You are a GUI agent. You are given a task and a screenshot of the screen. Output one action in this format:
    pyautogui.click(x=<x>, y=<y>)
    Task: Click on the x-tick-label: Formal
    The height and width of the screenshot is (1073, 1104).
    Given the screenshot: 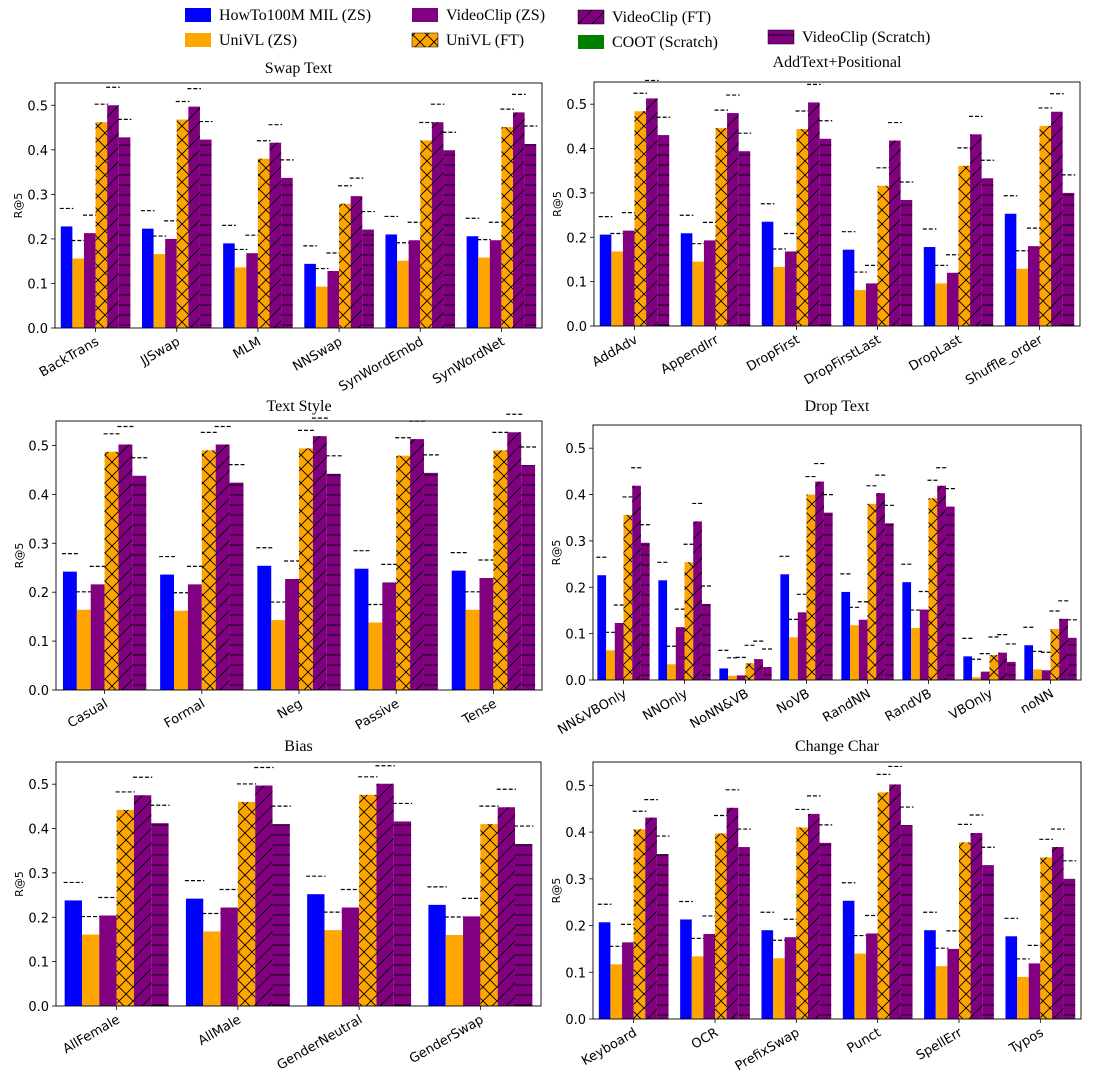 What is the action you would take?
    pyautogui.click(x=185, y=713)
    